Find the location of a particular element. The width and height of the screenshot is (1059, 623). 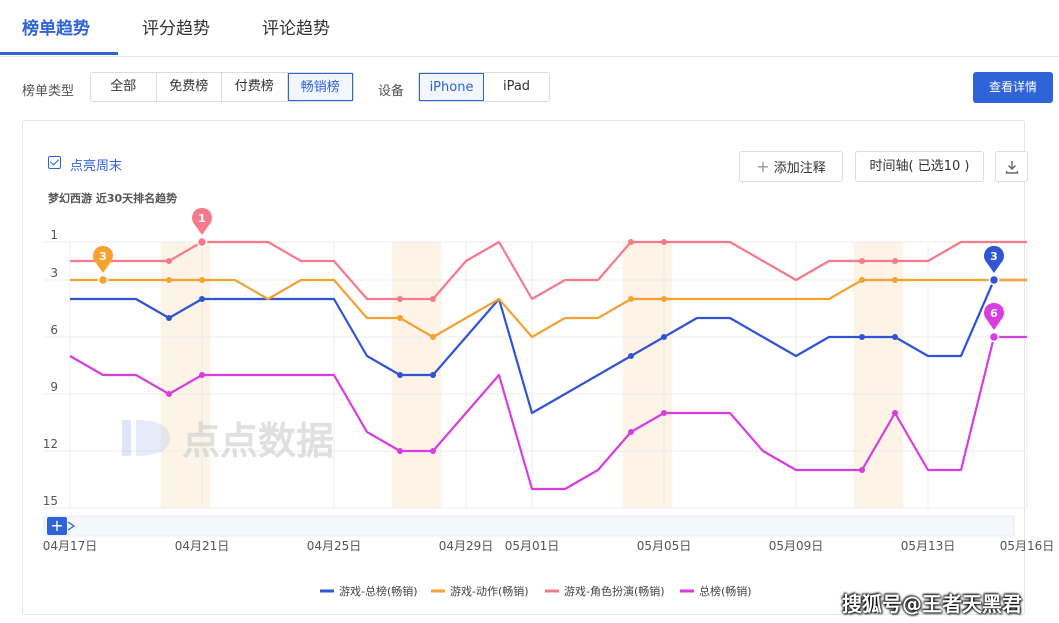

highlight-weekend-label: 点亮周末 is located at coordinates (96, 166).